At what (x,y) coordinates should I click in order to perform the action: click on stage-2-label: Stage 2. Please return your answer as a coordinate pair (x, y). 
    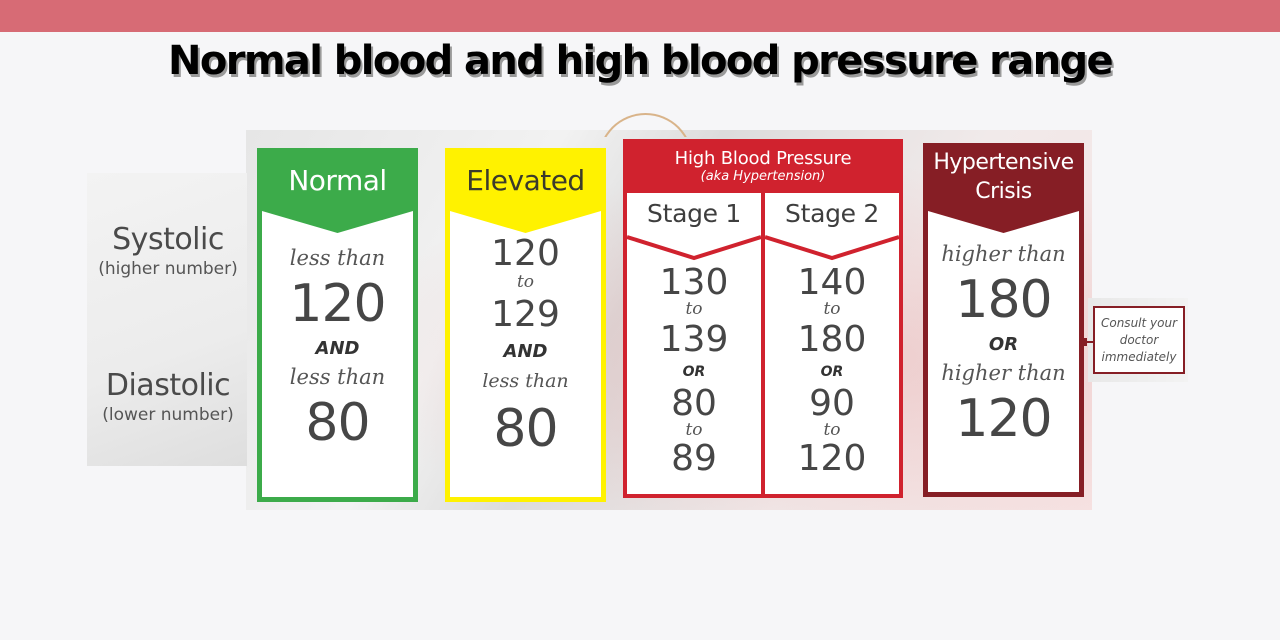
    Looking at the image, I should click on (832, 213).